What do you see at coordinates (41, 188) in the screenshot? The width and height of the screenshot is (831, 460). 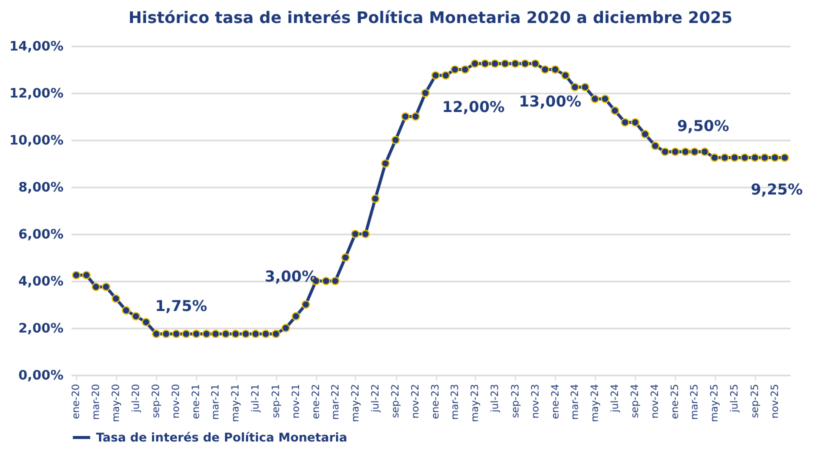 I see `y-tick-label: 8,00%` at bounding box center [41, 188].